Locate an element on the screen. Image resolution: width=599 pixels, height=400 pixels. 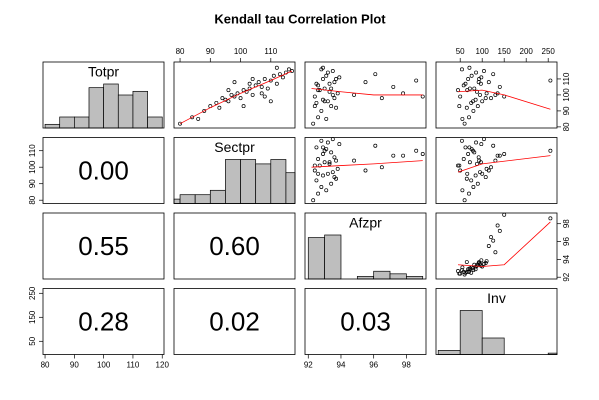
x-tick-label: 250 is located at coordinates (549, 51).